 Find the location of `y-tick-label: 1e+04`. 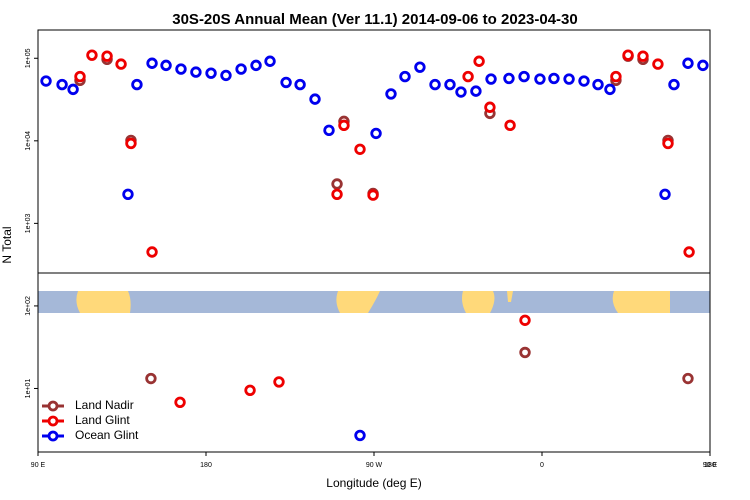

y-tick-label: 1e+04 is located at coordinates (28, 141).